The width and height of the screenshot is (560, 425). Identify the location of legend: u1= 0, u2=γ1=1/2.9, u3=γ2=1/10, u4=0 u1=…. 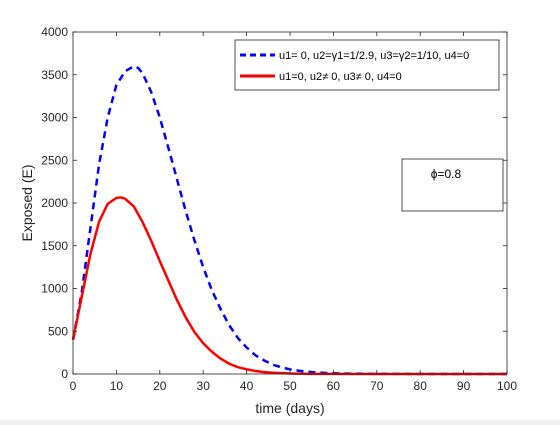
(367, 65).